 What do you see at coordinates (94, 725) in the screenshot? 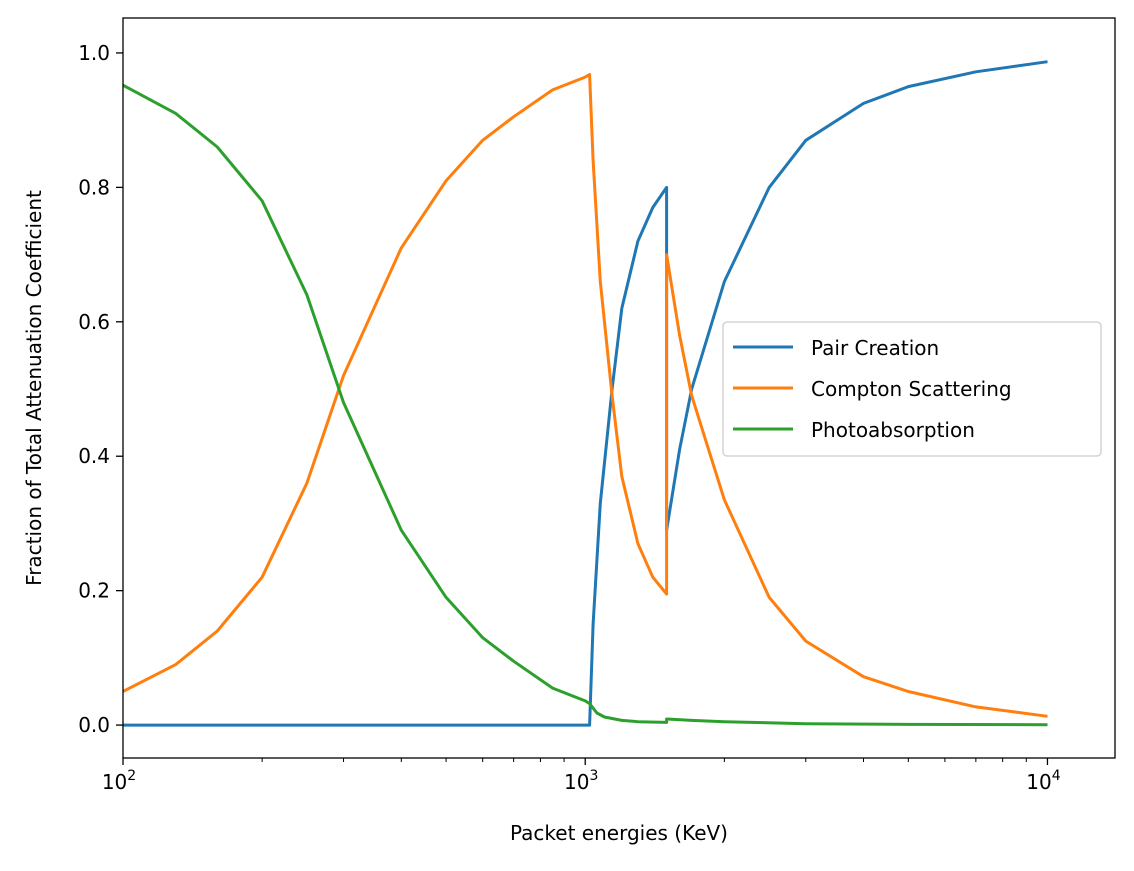
I see `y-tick-label: 0.0` at bounding box center [94, 725].